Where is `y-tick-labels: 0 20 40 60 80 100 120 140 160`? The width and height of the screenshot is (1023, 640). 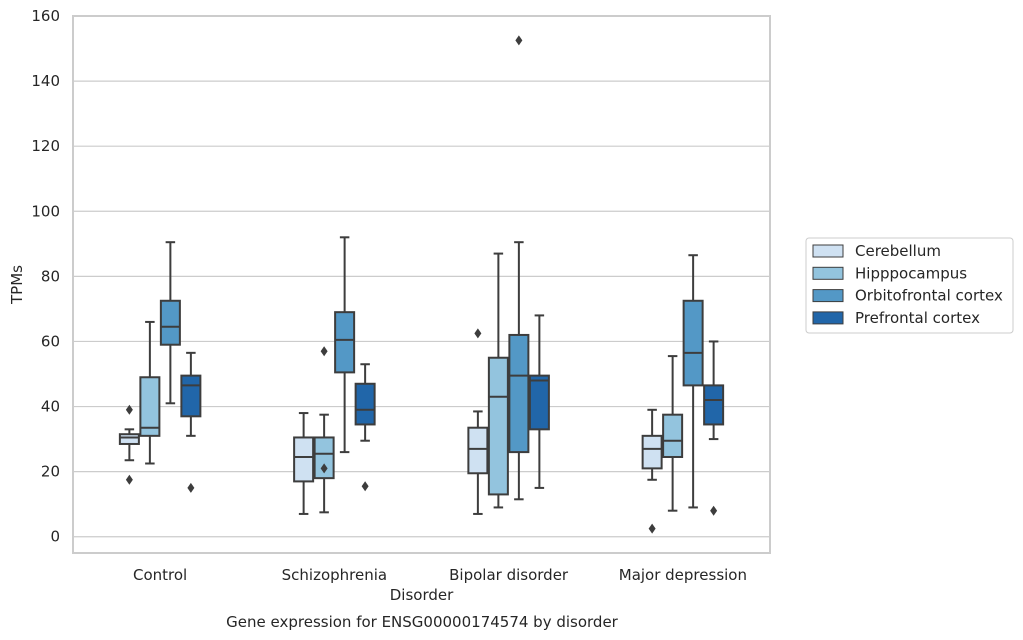
y-tick-labels: 0 20 40 60 80 100 120 140 160 is located at coordinates (45, 276).